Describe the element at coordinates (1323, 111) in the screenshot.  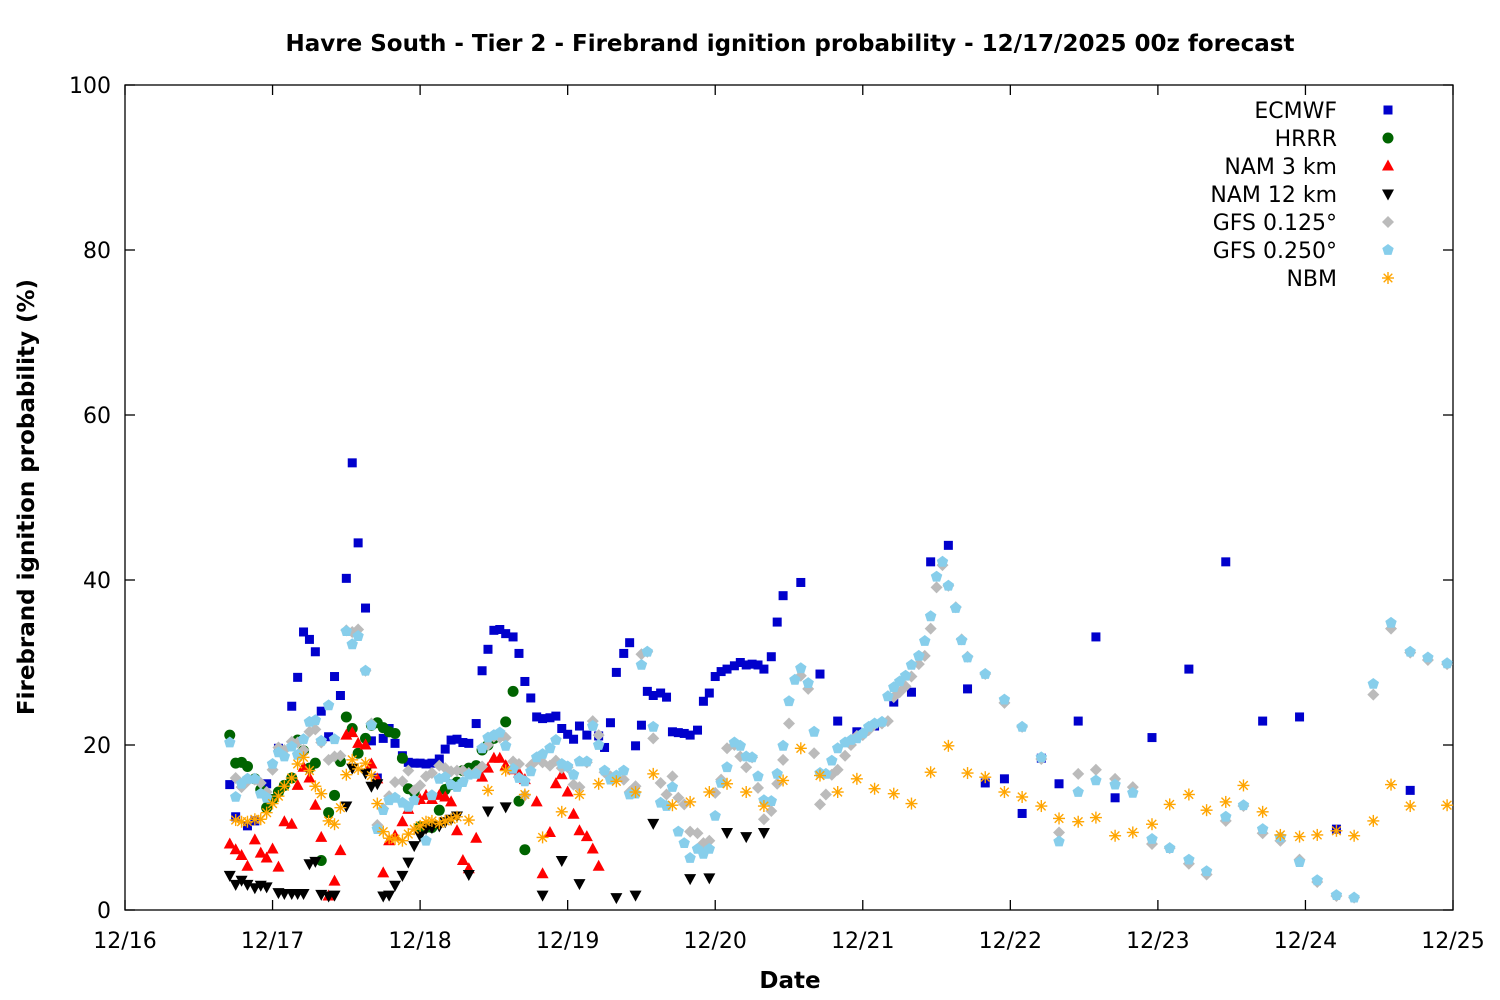
I see `legend-item: ECMWF` at that location.